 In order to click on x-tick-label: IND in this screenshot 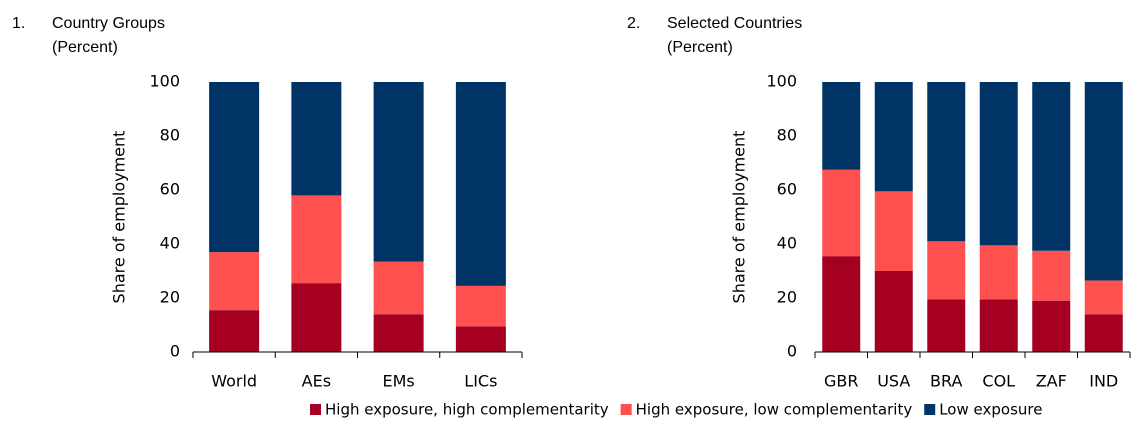, I will do `click(1103, 381)`.